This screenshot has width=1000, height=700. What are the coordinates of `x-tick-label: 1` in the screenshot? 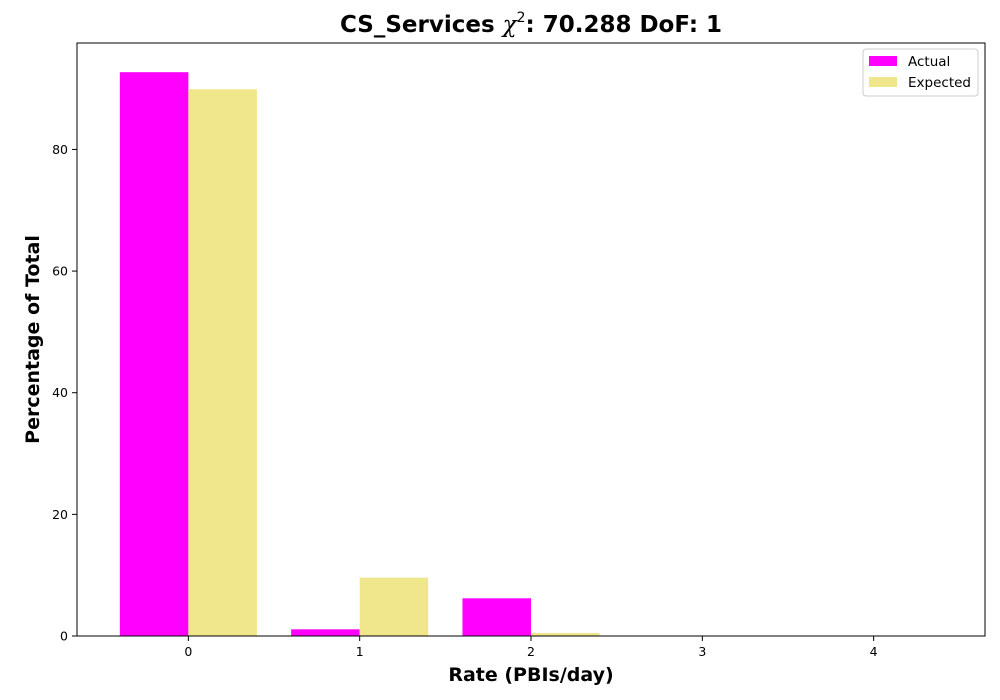 It's located at (360, 651).